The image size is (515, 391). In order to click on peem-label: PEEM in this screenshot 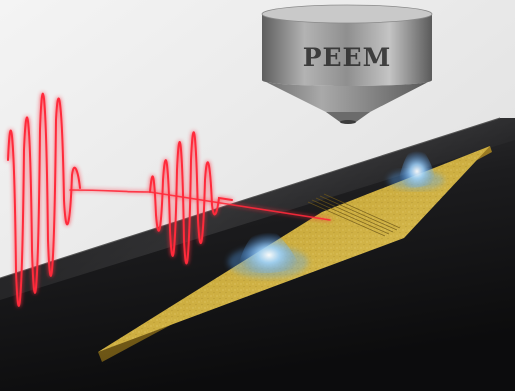, I will do `click(347, 57)`.